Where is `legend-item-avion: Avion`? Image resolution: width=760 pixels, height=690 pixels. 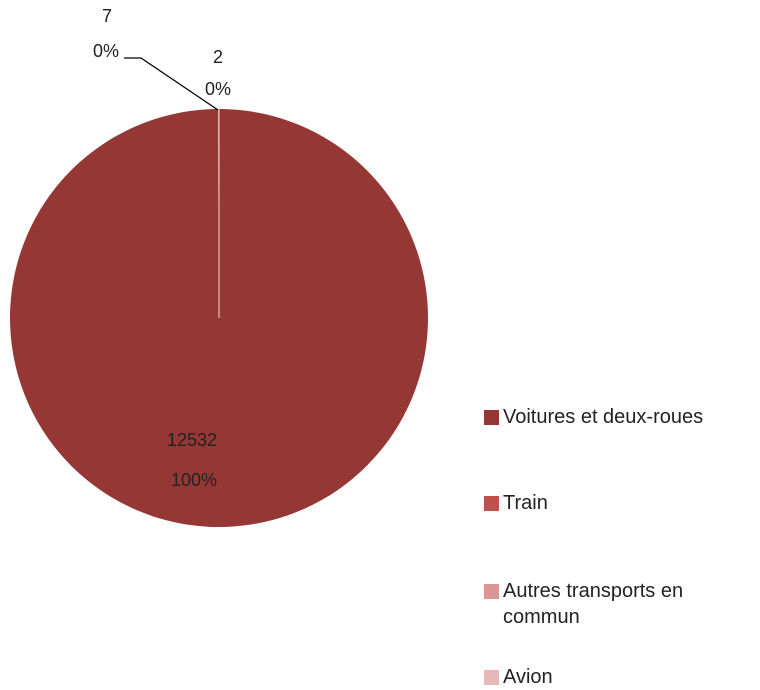 legend-item-avion: Avion is located at coordinates (618, 677).